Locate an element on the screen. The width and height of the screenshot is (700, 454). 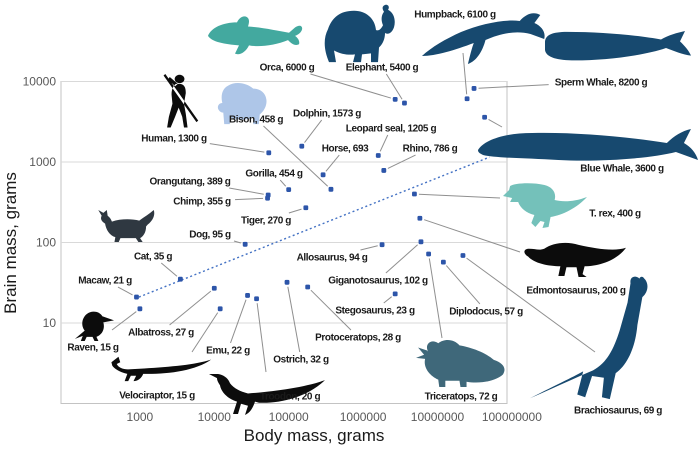
data-point-humpback is located at coordinates (467, 99).